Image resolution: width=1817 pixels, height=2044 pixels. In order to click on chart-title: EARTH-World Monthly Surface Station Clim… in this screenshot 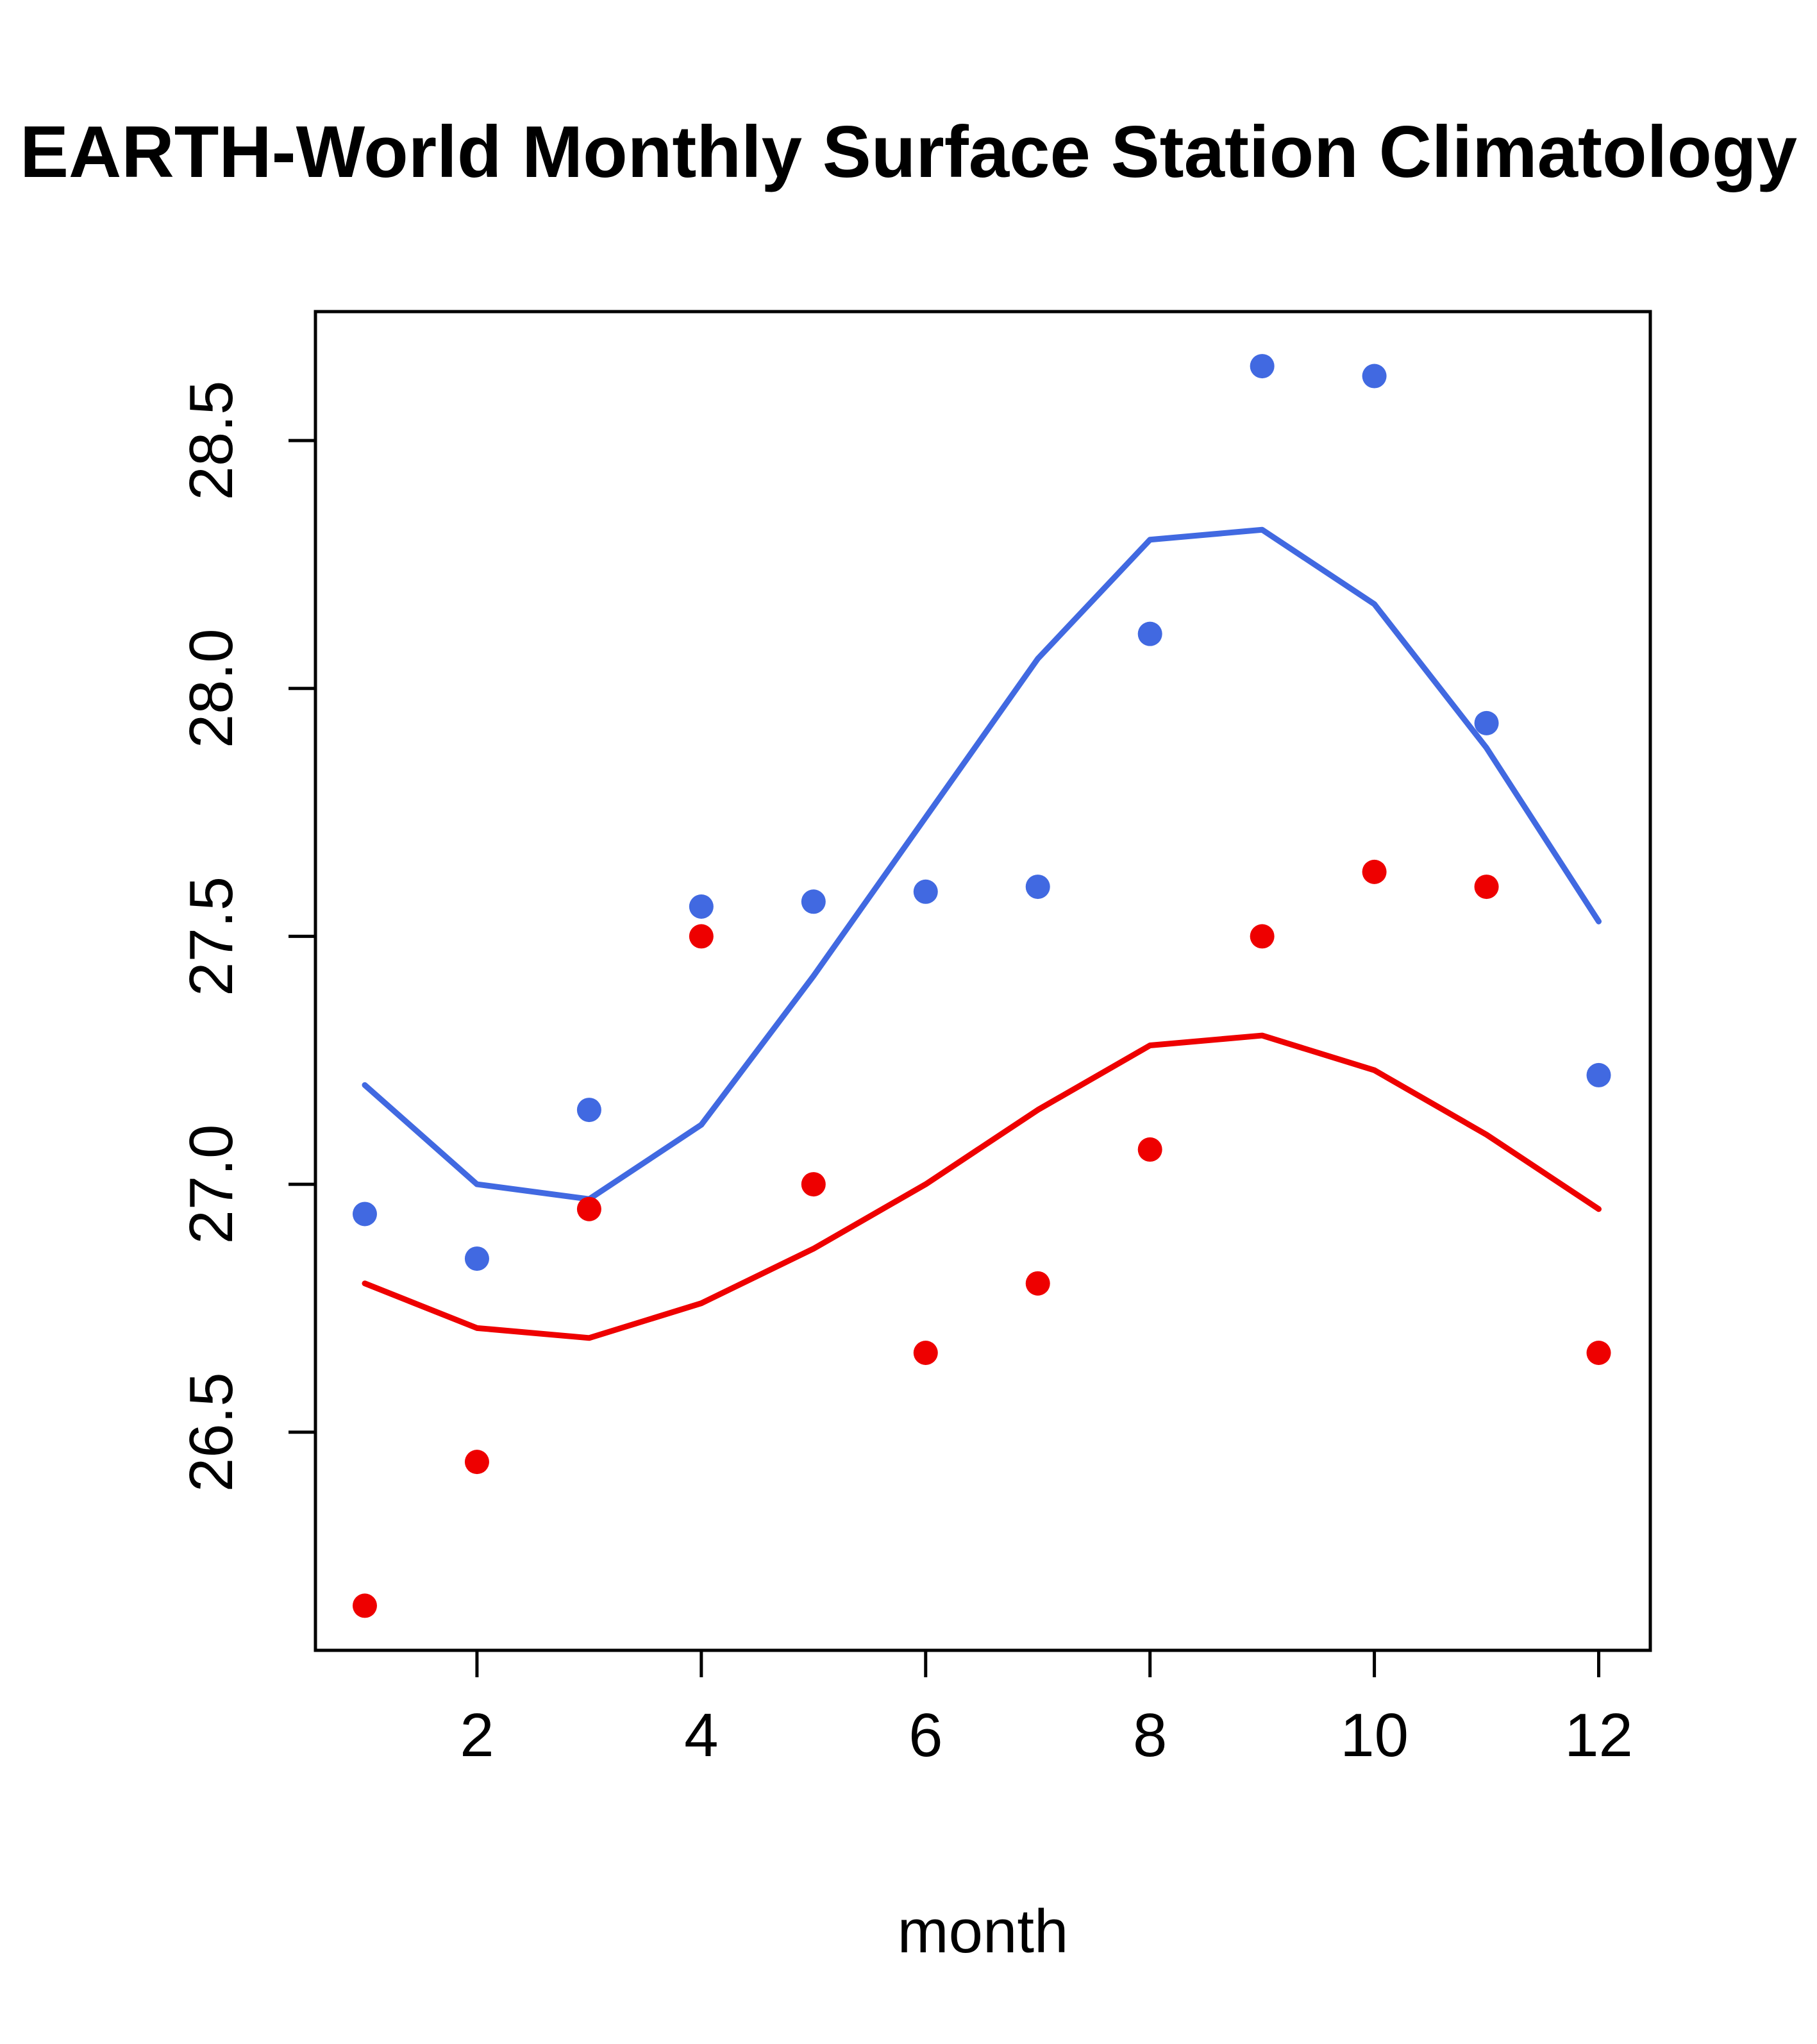, I will do `click(908, 152)`.